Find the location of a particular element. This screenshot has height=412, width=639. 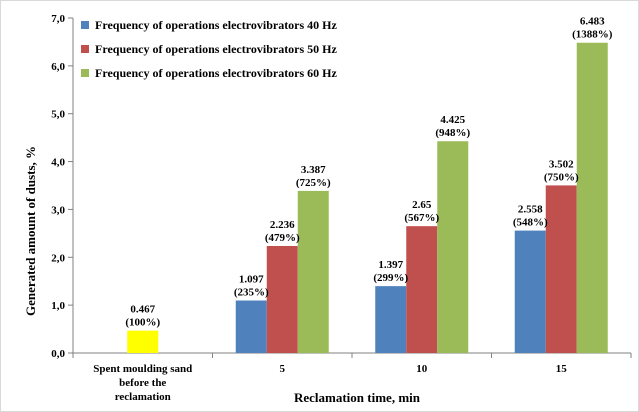

baseline-percent-label: (100%) is located at coordinates (142, 323).